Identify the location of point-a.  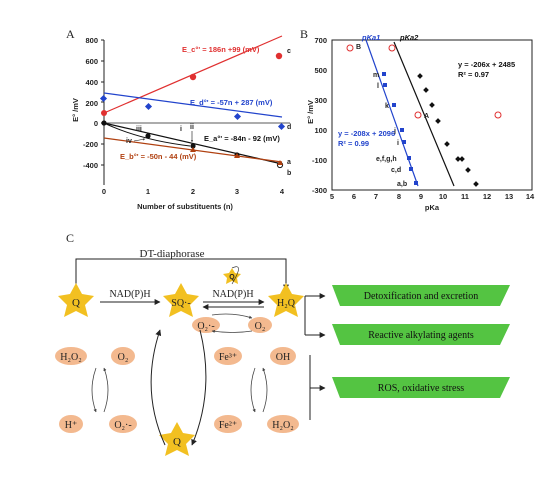
(148, 136).